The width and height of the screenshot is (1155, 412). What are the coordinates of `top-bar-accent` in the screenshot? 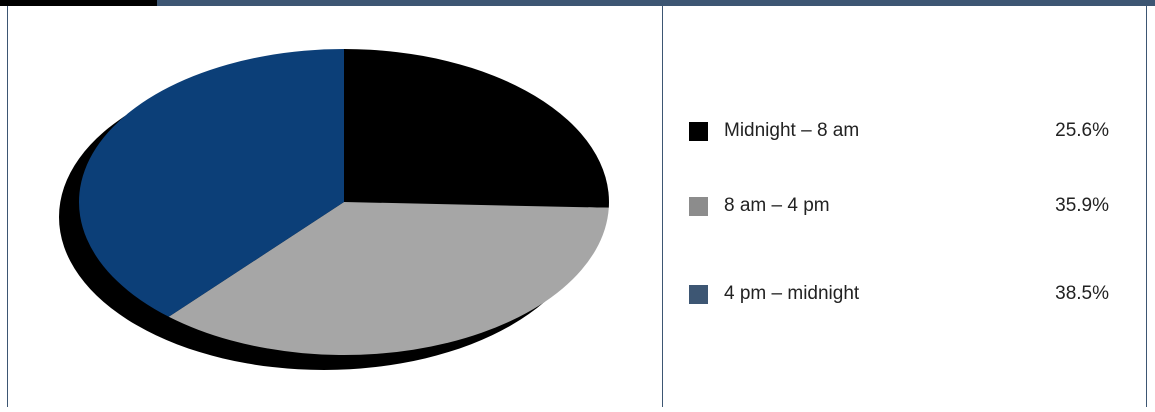 It's located at (78, 3).